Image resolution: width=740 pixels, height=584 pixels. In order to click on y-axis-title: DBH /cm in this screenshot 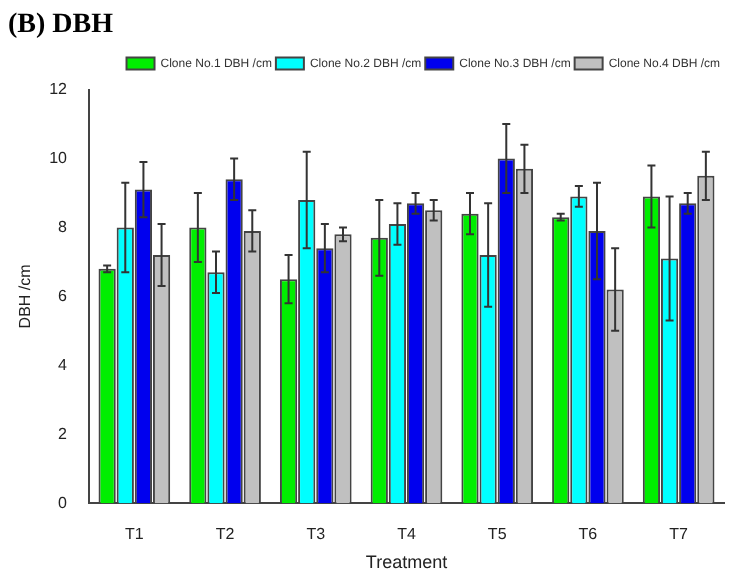, I will do `click(25, 296)`.